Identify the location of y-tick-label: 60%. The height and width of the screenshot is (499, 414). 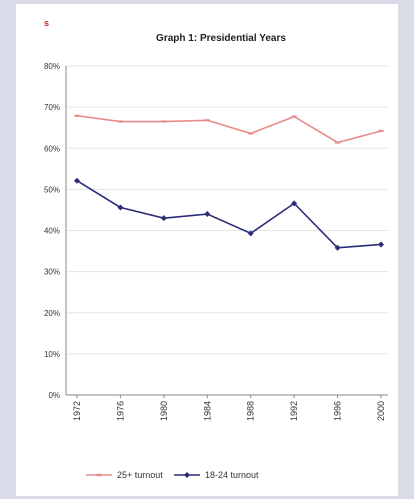
(52, 148).